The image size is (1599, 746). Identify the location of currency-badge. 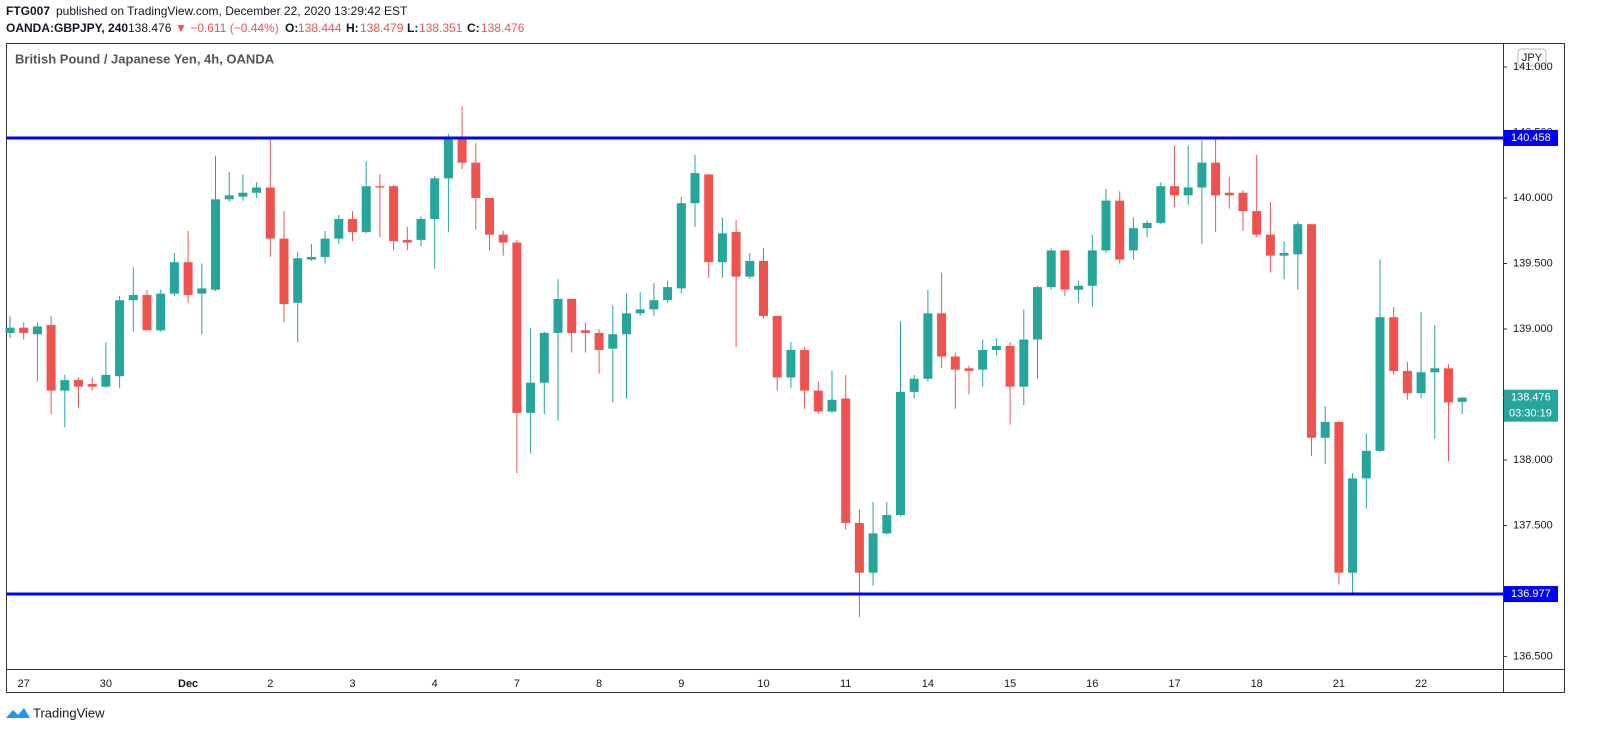
(1532, 57).